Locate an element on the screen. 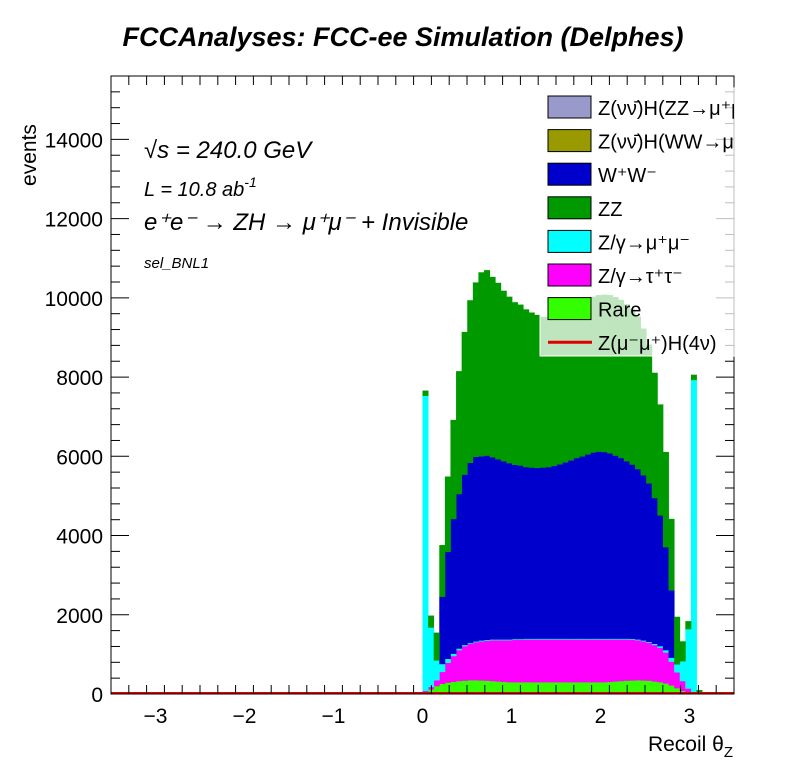 The width and height of the screenshot is (796, 772). lumi-annotation: L = 10.8 ab-1 is located at coordinates (200, 187).